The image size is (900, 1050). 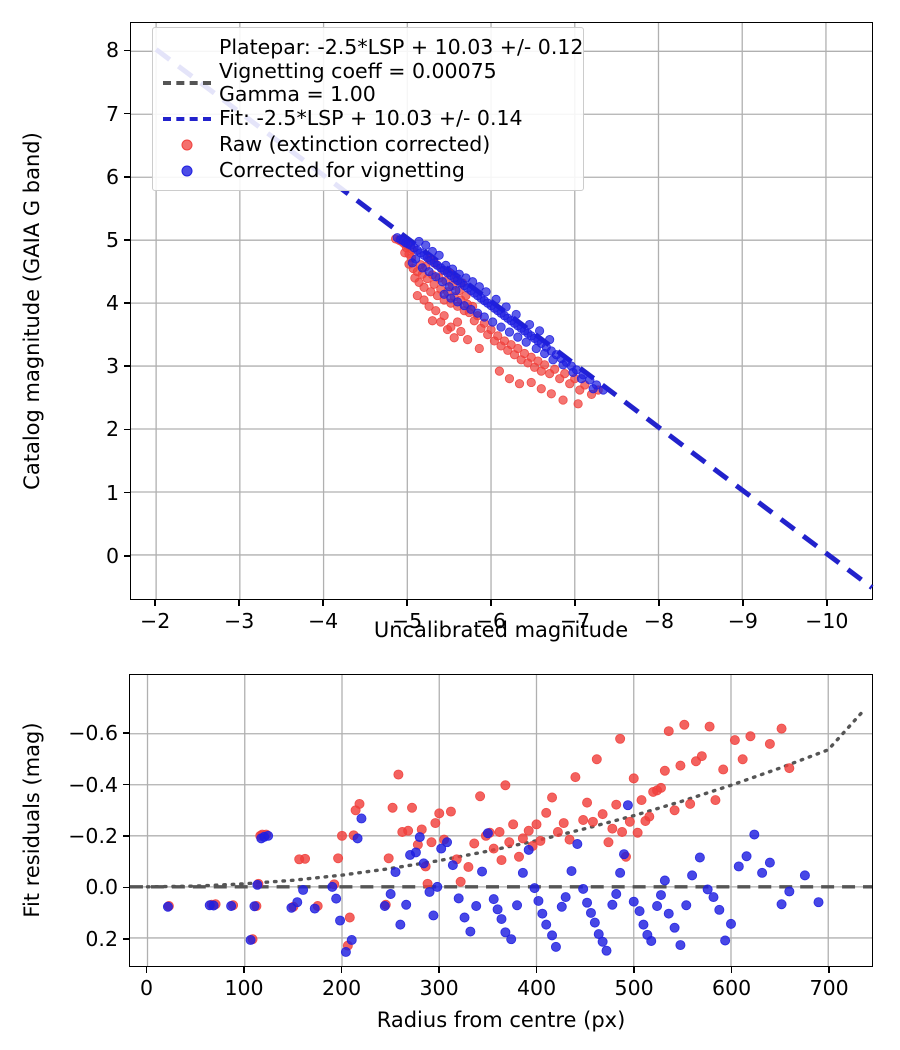 I want to click on y-tick-label: 0.2, so click(x=101, y=938).